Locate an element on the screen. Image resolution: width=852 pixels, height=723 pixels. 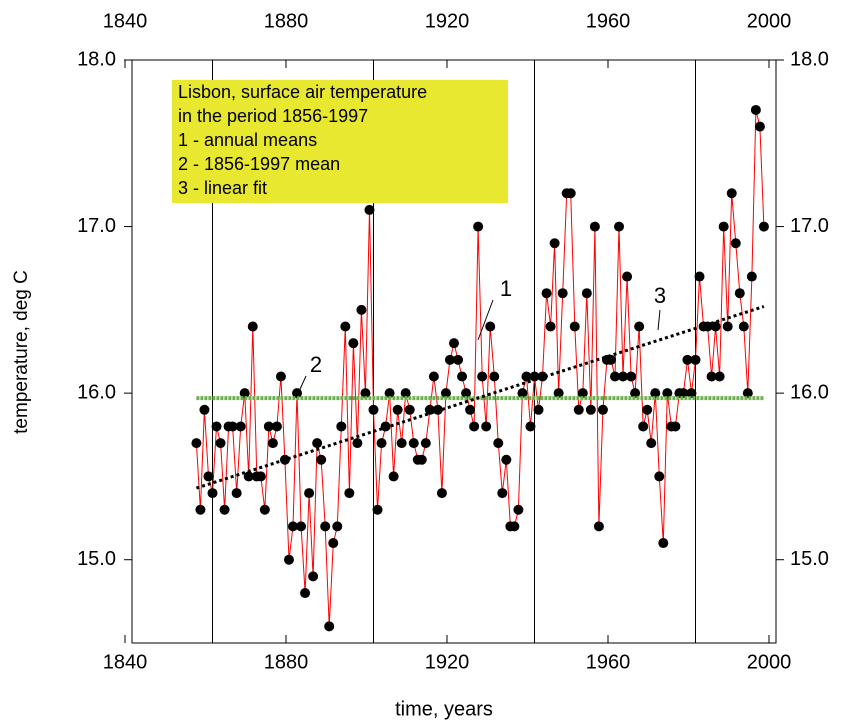
y-tick-label: 17.0 is located at coordinates (96, 226).